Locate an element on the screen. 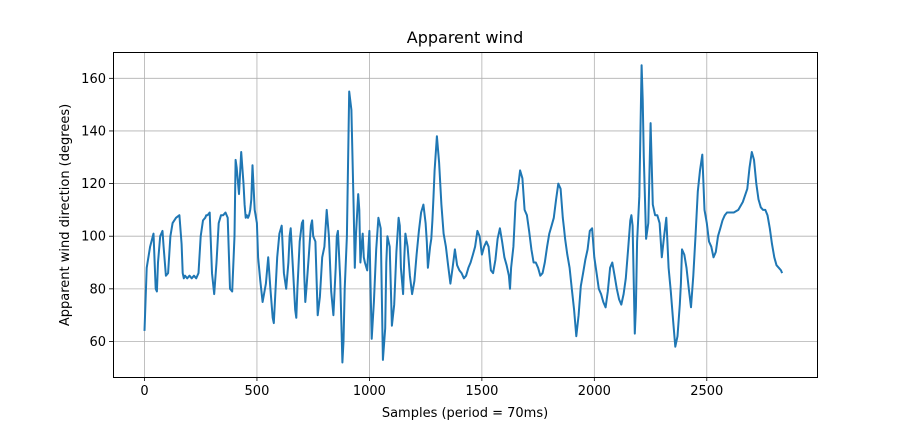  x-tick-label: 1500 is located at coordinates (481, 391).